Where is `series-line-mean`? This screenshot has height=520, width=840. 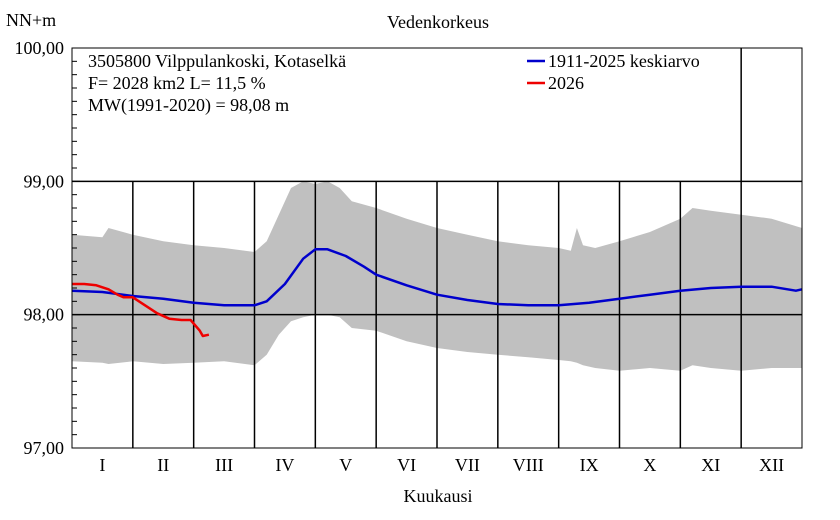
series-line-mean is located at coordinates (437, 277).